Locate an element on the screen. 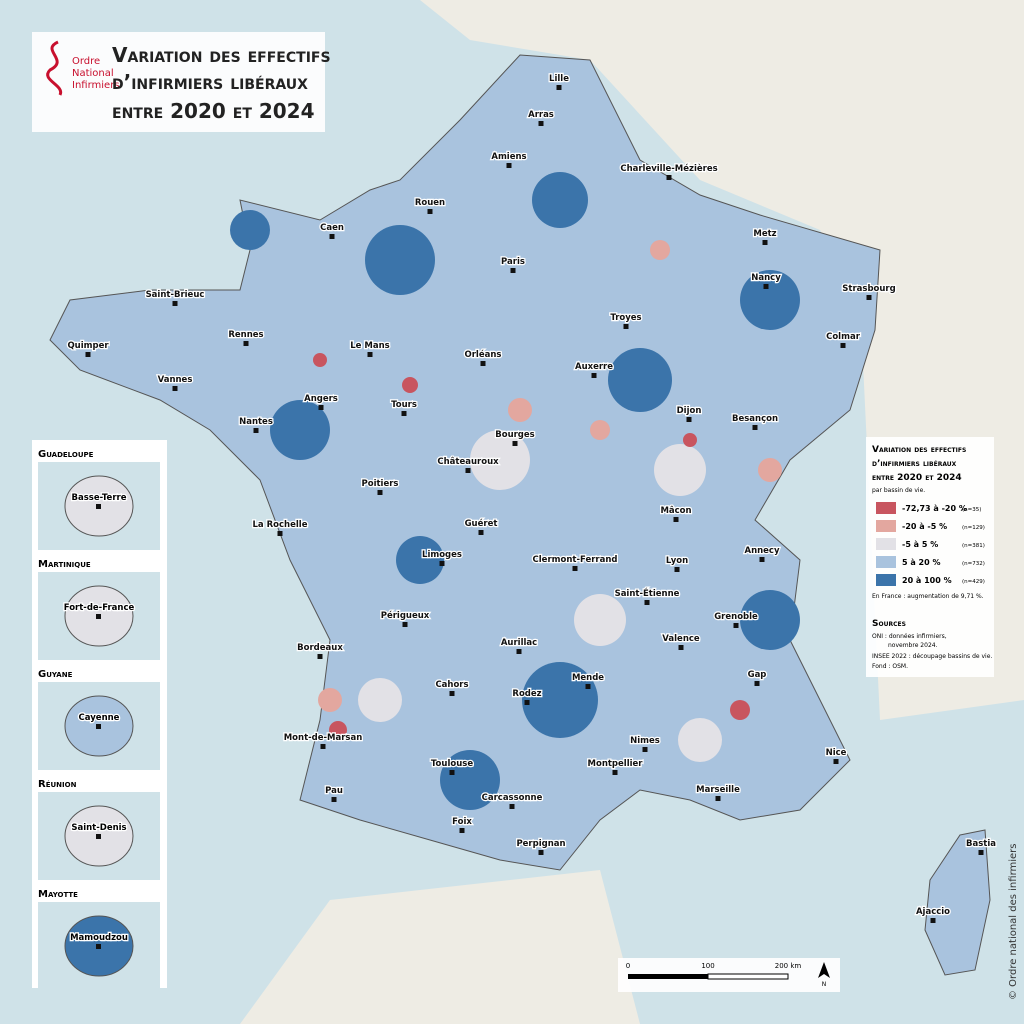 Image resolution: width=1024 pixels, height=1028 pixels. title: Variation des effectifs is located at coordinates (221, 55).